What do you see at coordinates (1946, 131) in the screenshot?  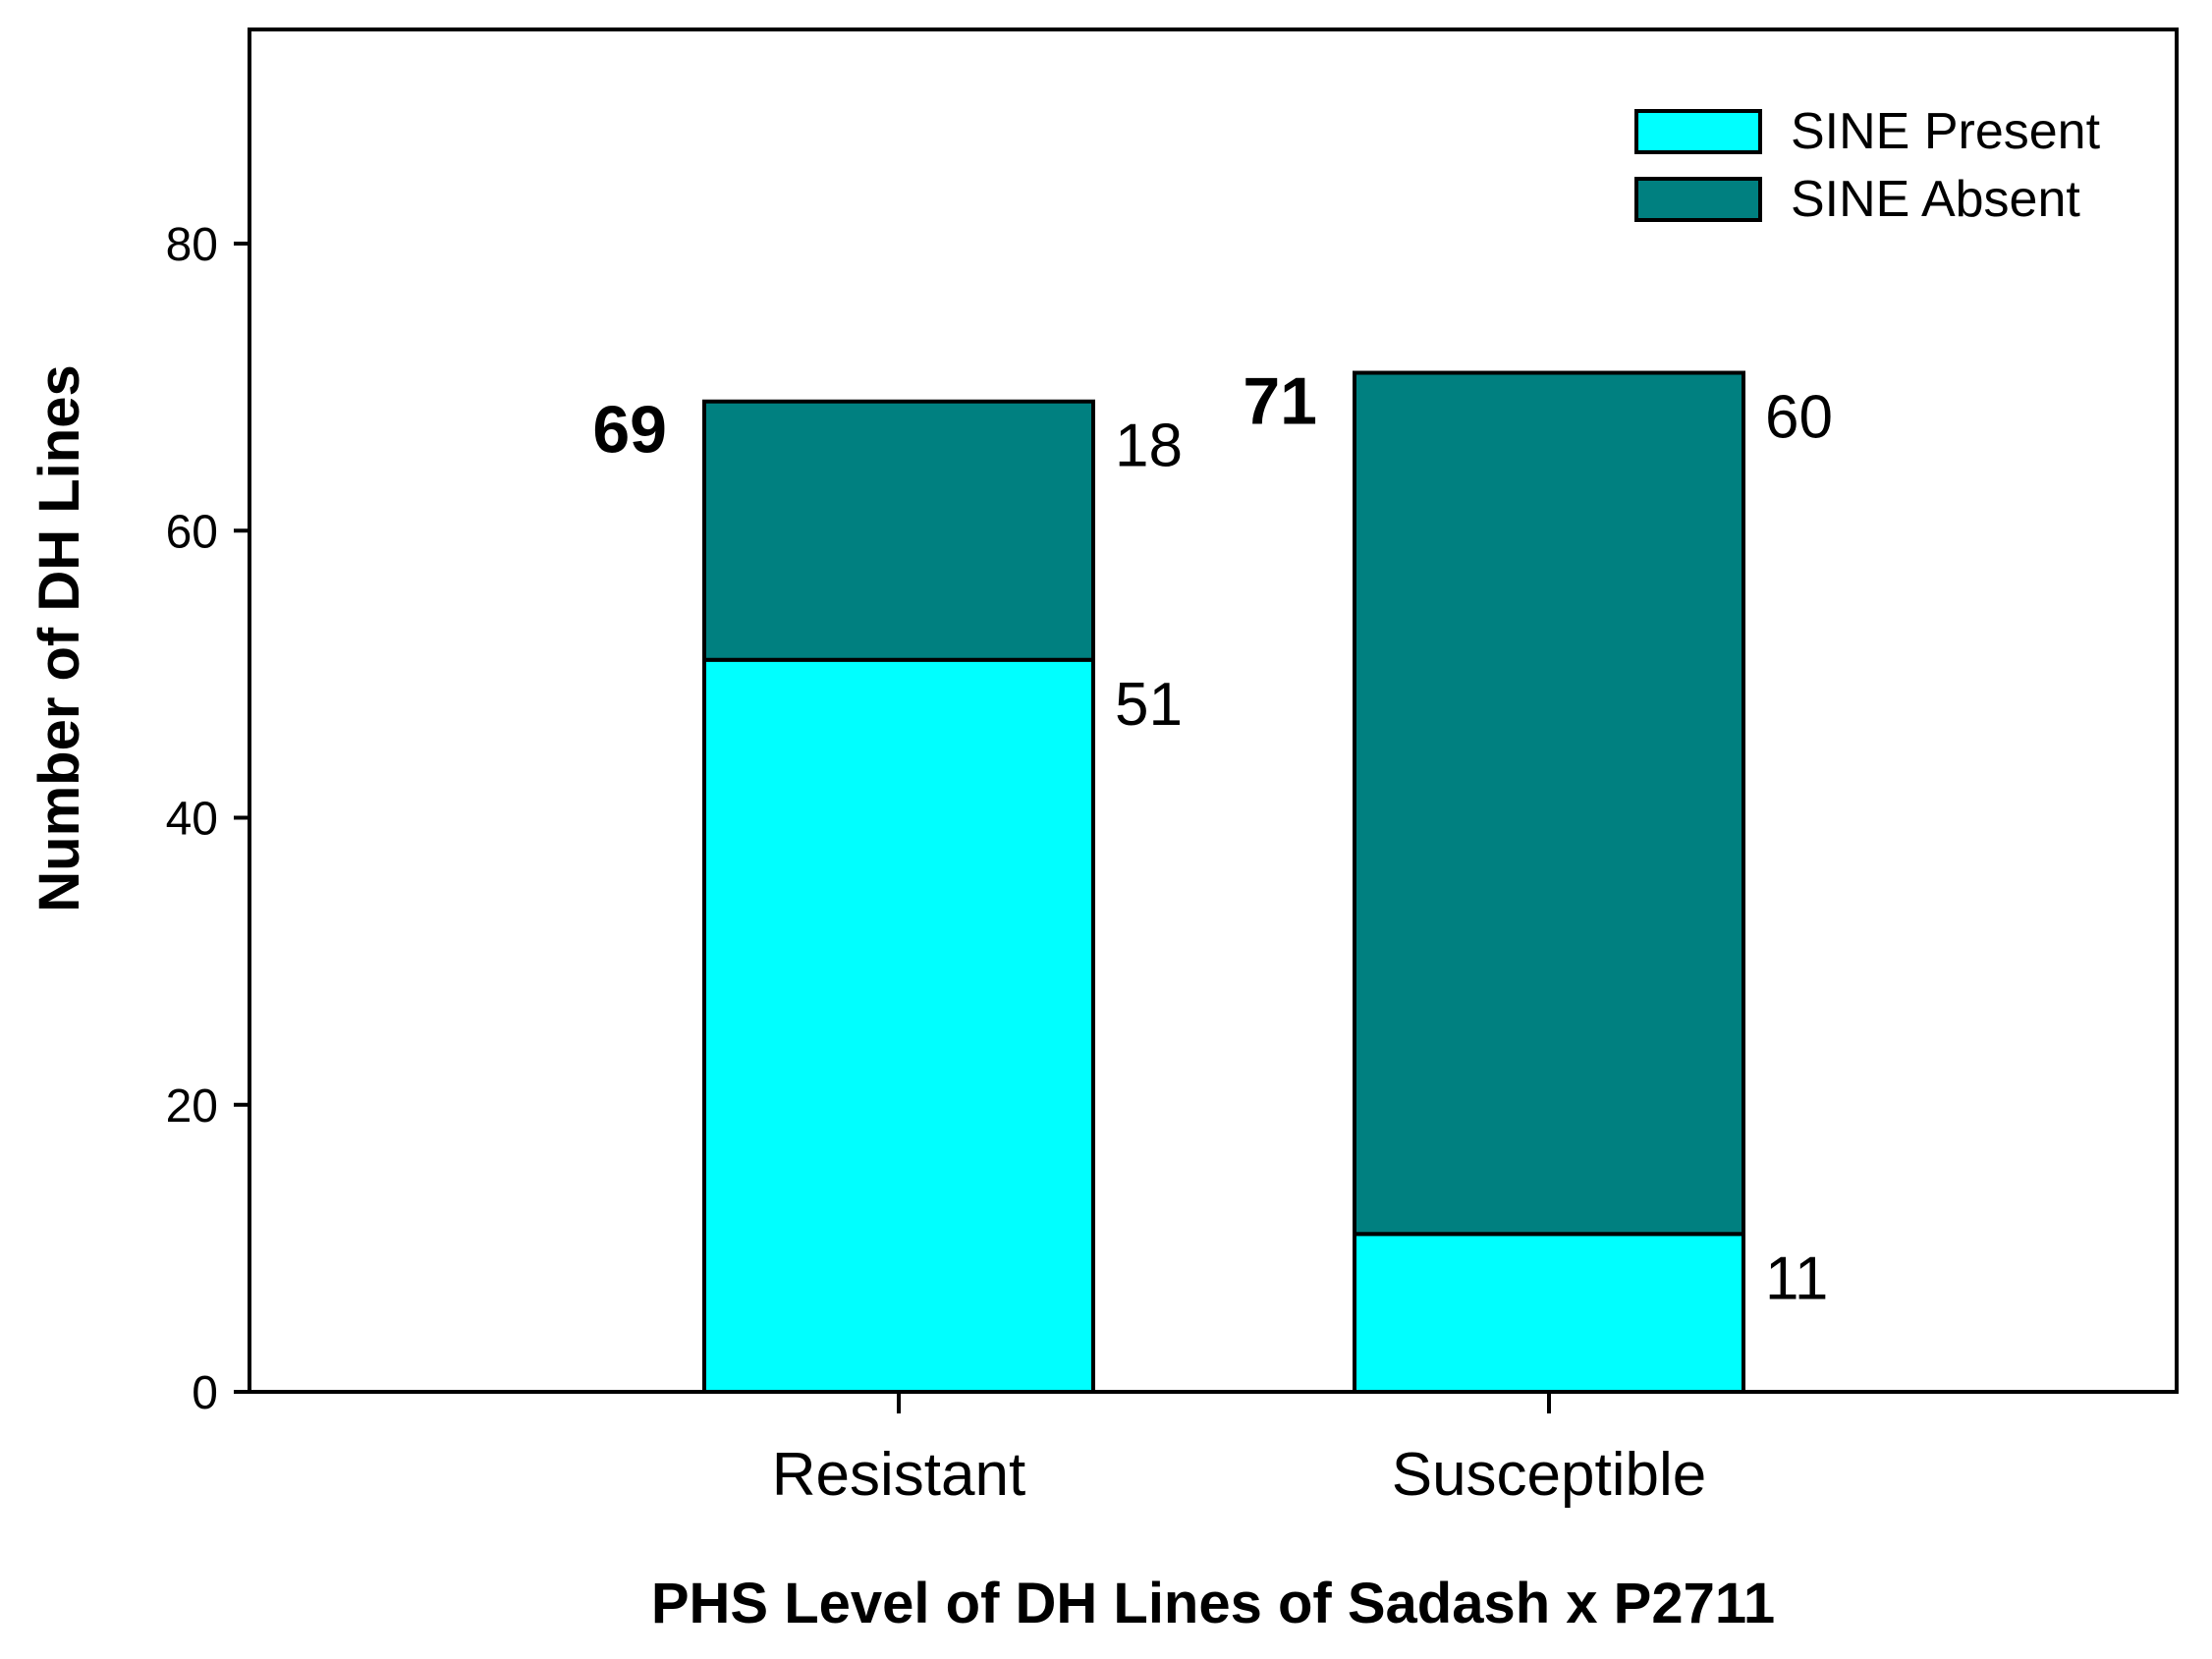 I see `legend-label: SINE Present` at bounding box center [1946, 131].